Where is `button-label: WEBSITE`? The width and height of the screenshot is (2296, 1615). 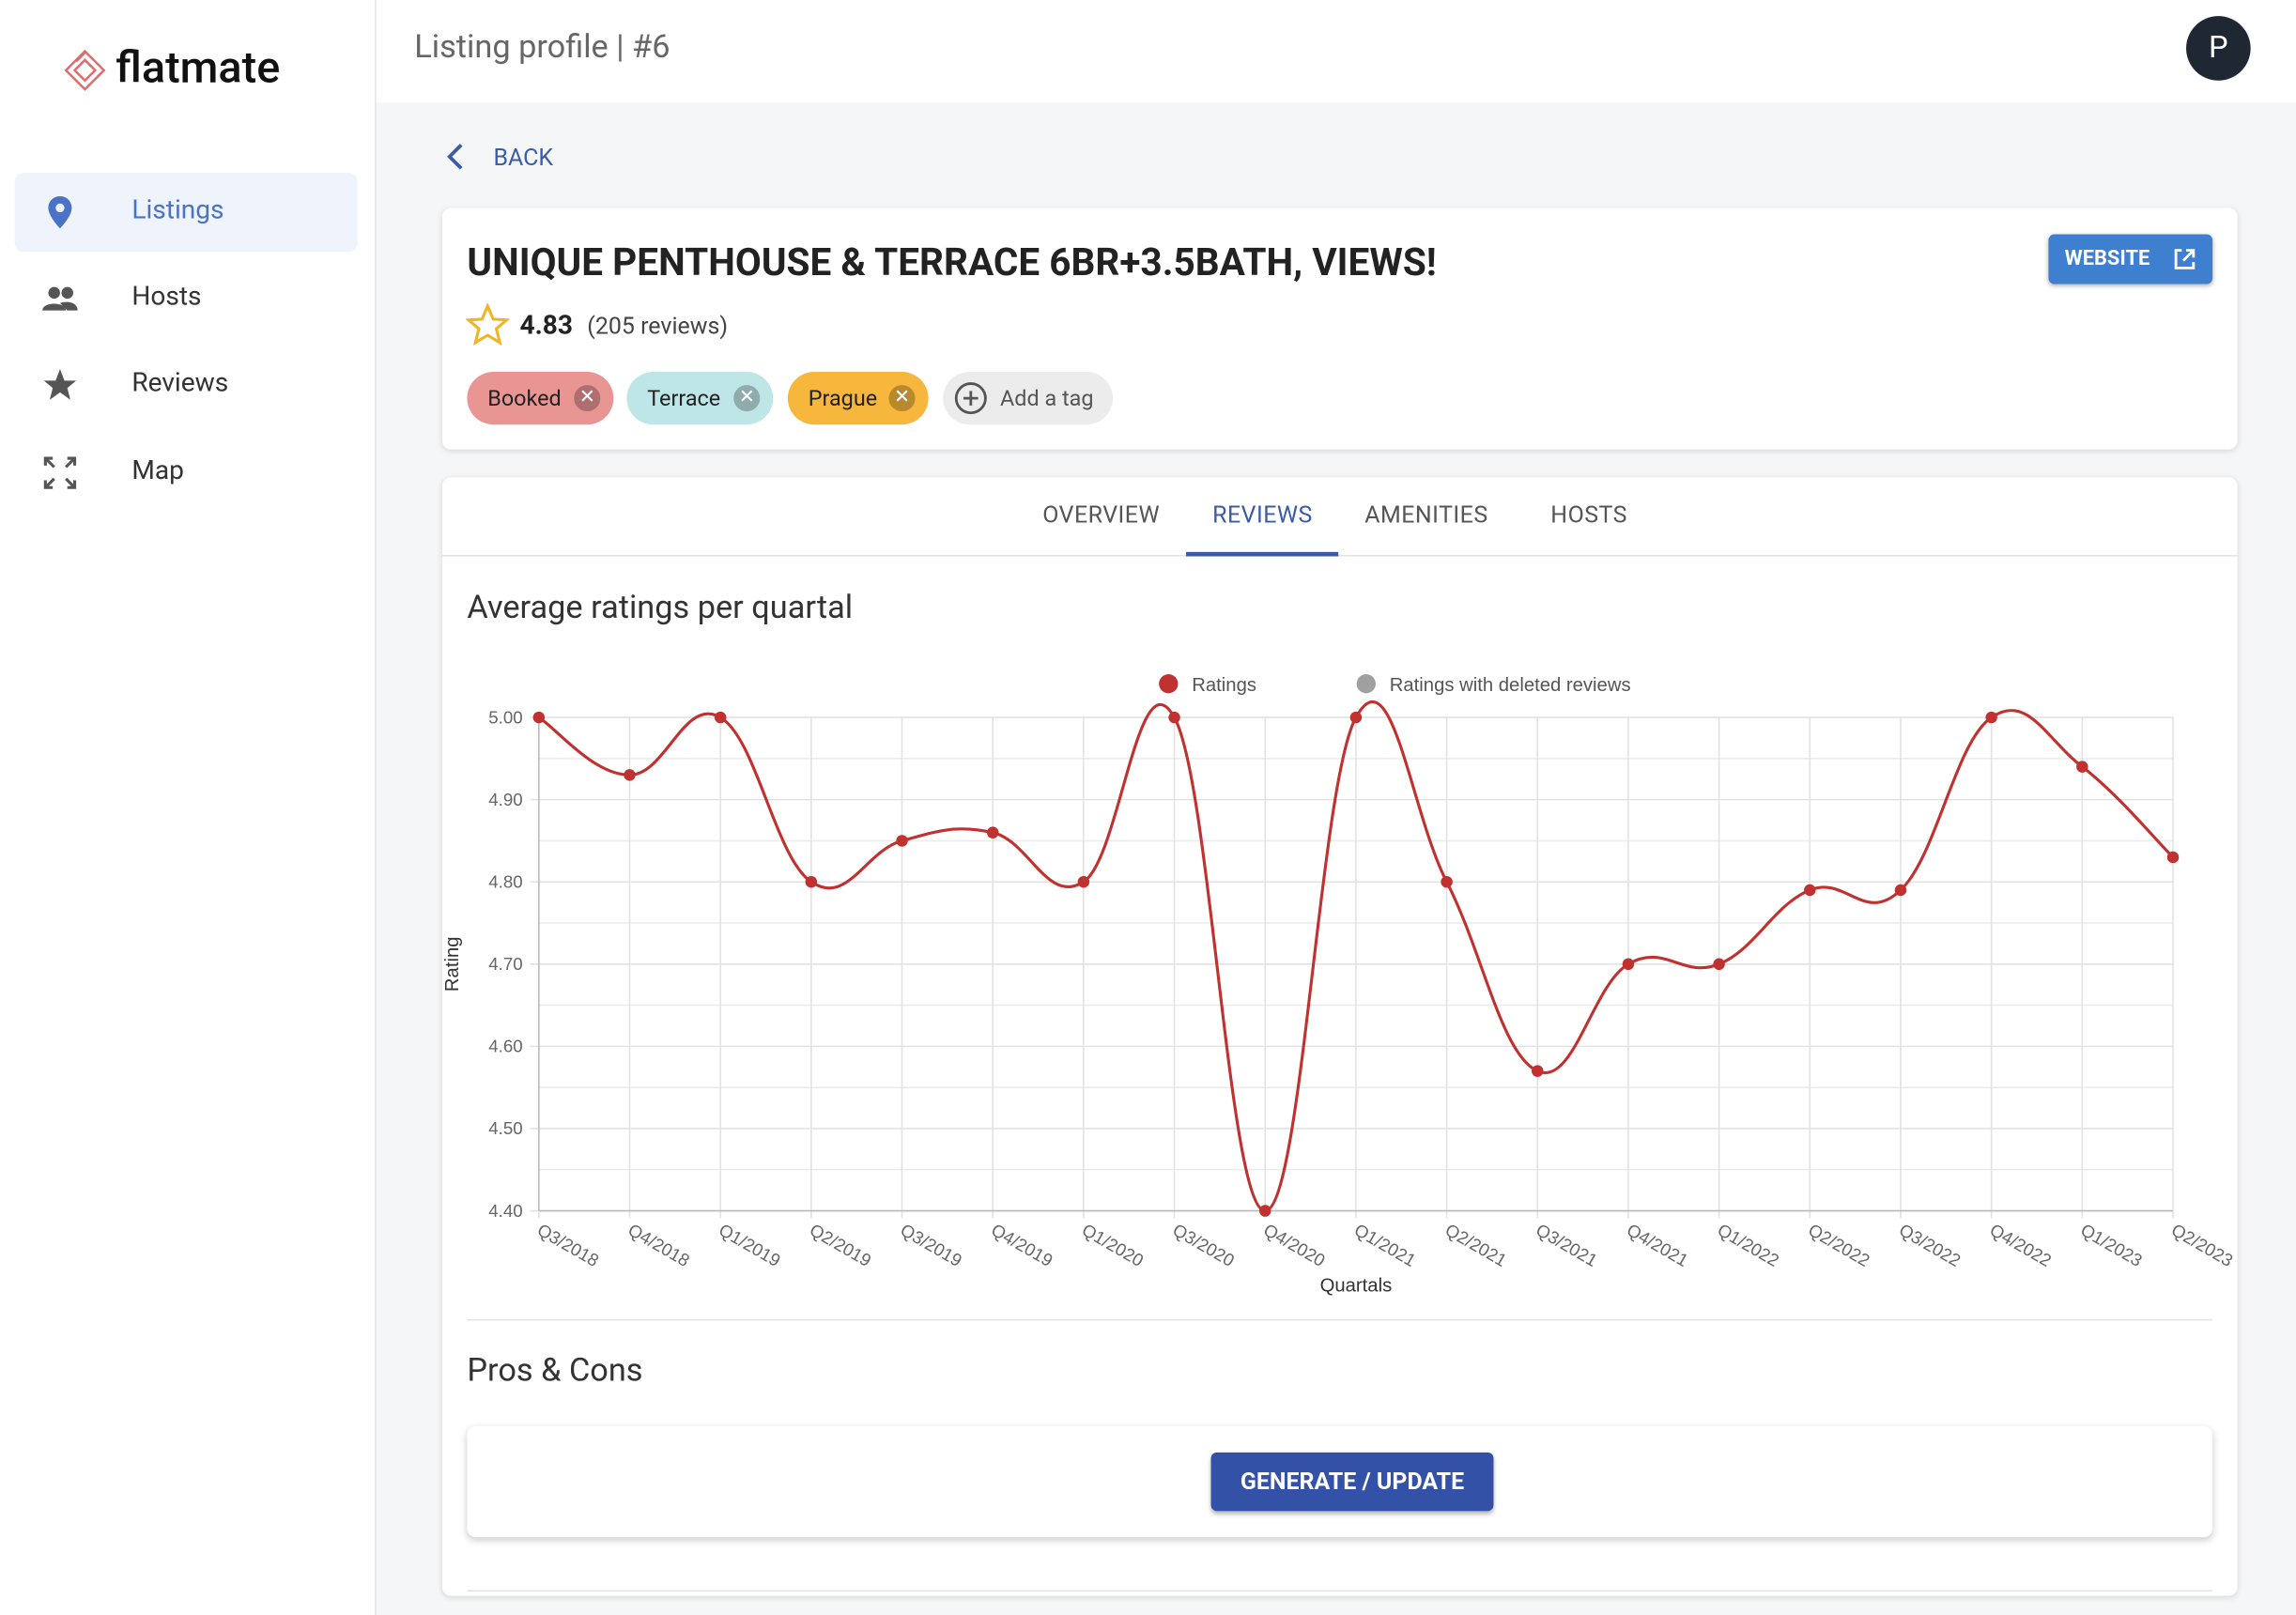 button-label: WEBSITE is located at coordinates (2107, 259).